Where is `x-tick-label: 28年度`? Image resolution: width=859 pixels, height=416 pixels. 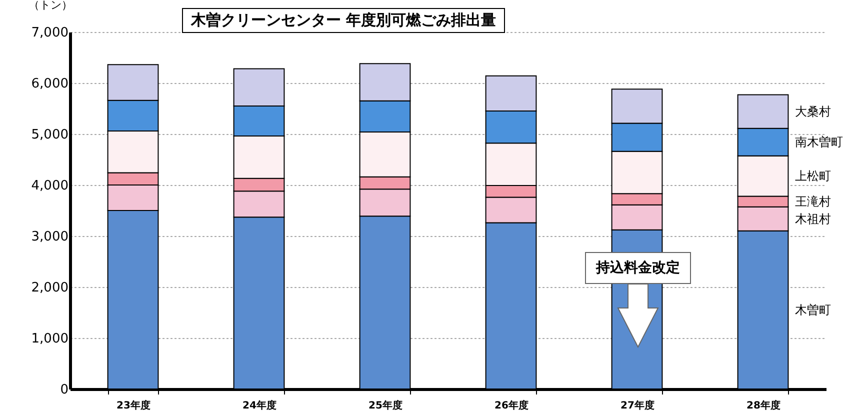
x-tick-label: 28年度 is located at coordinates (763, 406).